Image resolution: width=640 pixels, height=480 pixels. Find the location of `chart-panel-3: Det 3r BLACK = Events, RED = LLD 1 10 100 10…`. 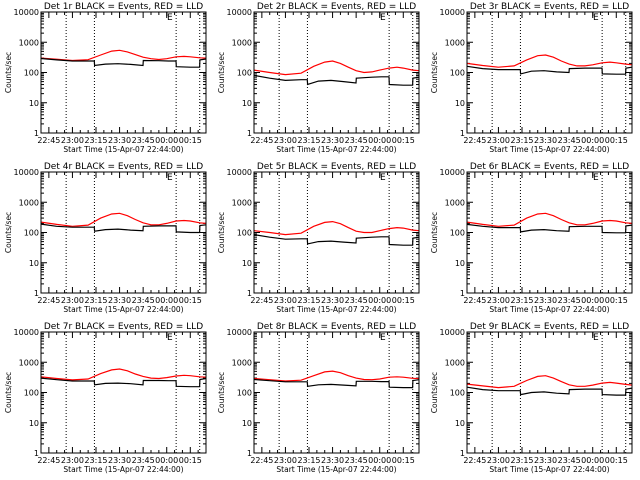

chart-panel-3: Det 3r BLACK = Events, RED = LLD 1 10 100 10… is located at coordinates (531, 78).